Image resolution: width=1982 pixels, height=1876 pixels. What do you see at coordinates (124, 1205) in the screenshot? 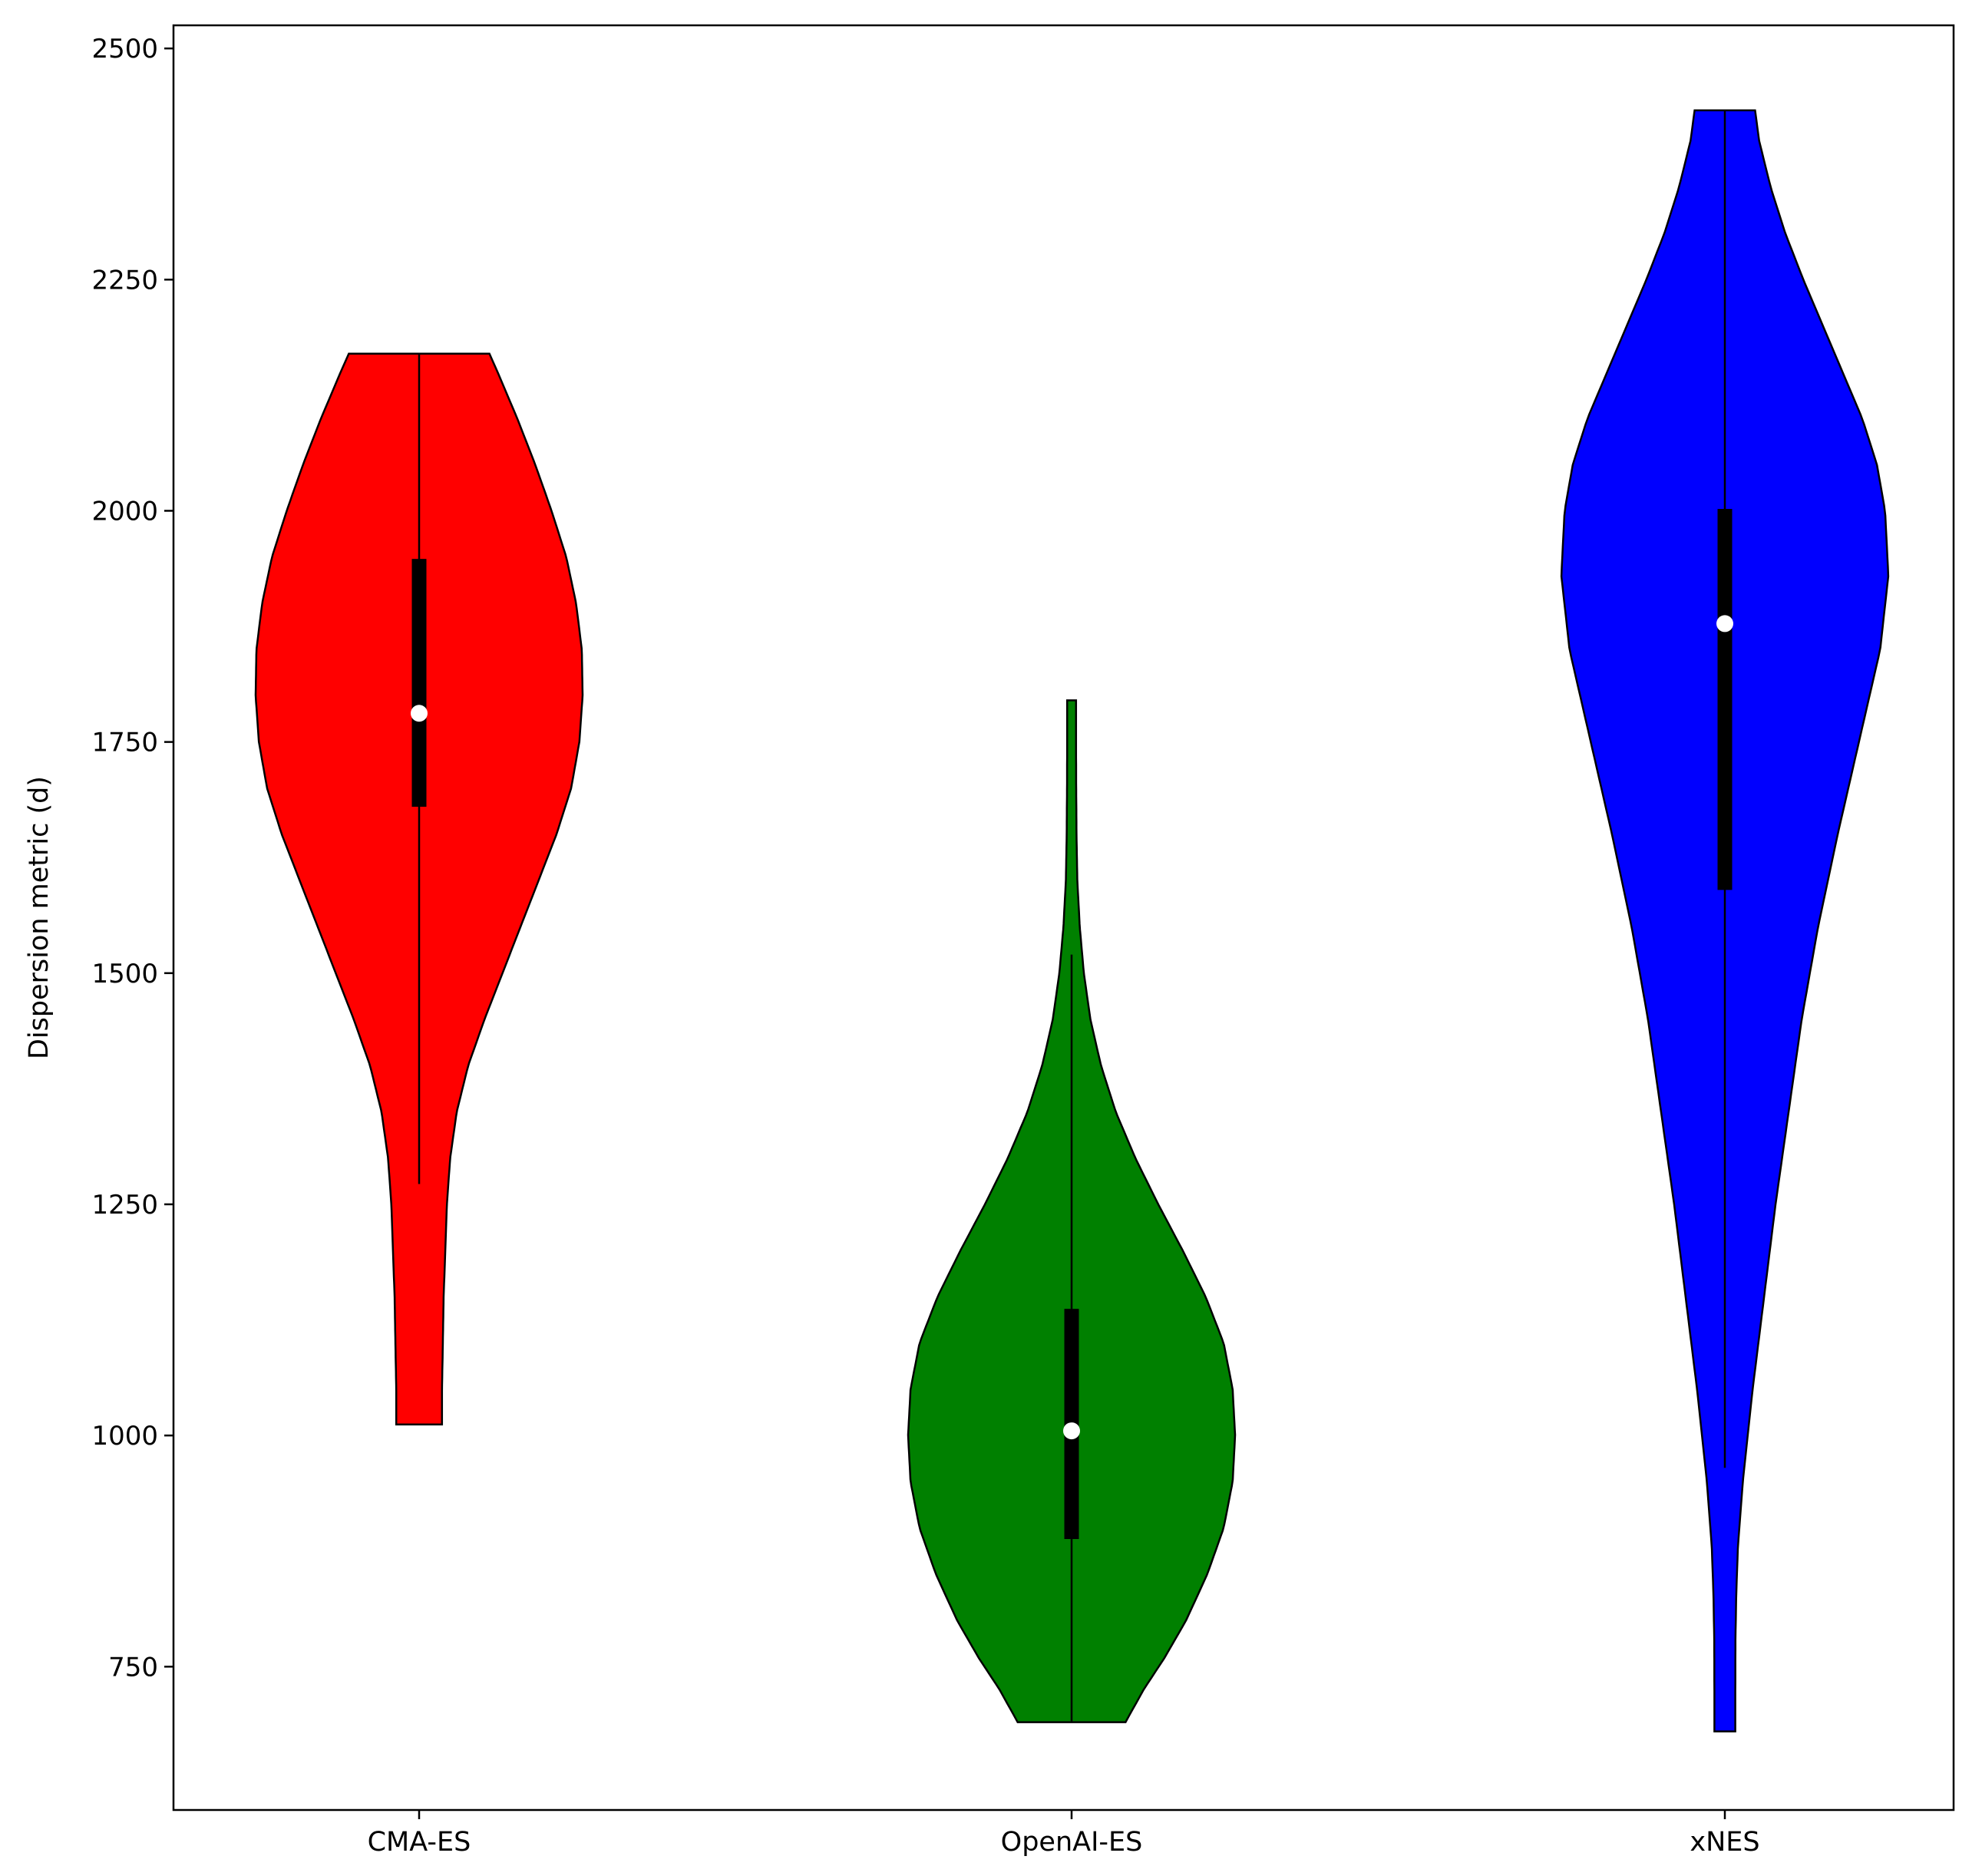
I see `y-tick-label-1250: 1250` at bounding box center [124, 1205].